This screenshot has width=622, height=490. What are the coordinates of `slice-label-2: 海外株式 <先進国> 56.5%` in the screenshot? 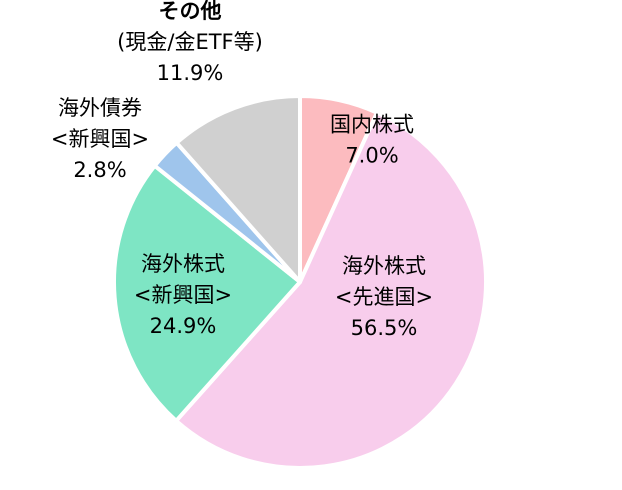 It's located at (384, 297).